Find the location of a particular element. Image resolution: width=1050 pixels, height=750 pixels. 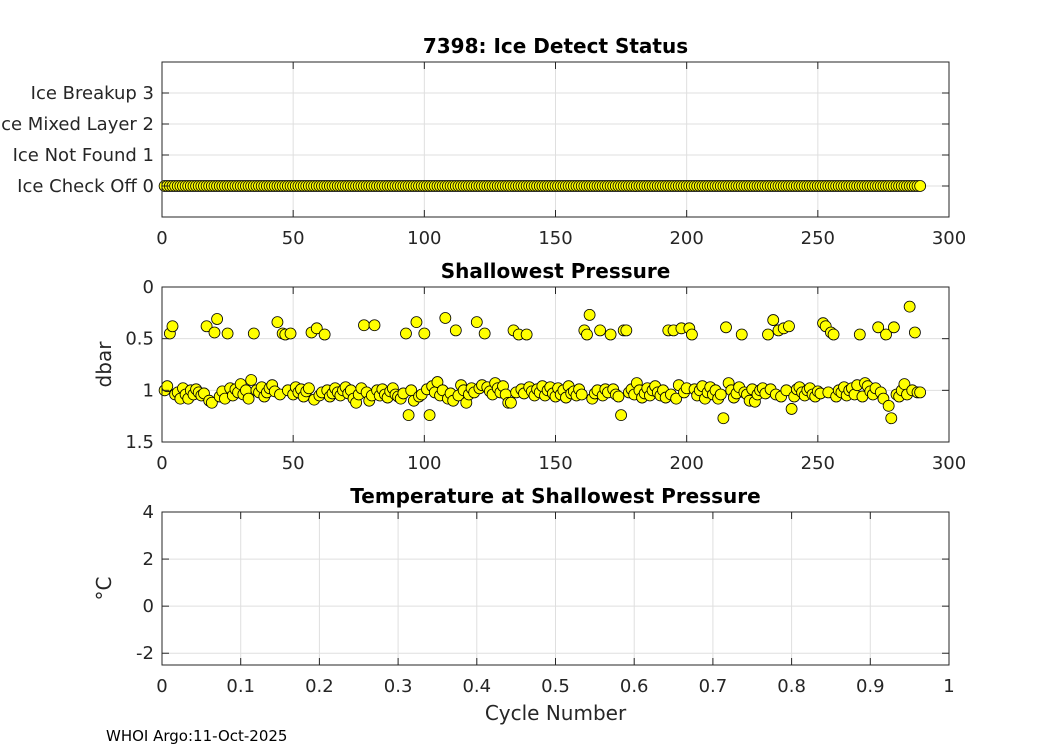

y-axis-label: °C is located at coordinates (104, 589).